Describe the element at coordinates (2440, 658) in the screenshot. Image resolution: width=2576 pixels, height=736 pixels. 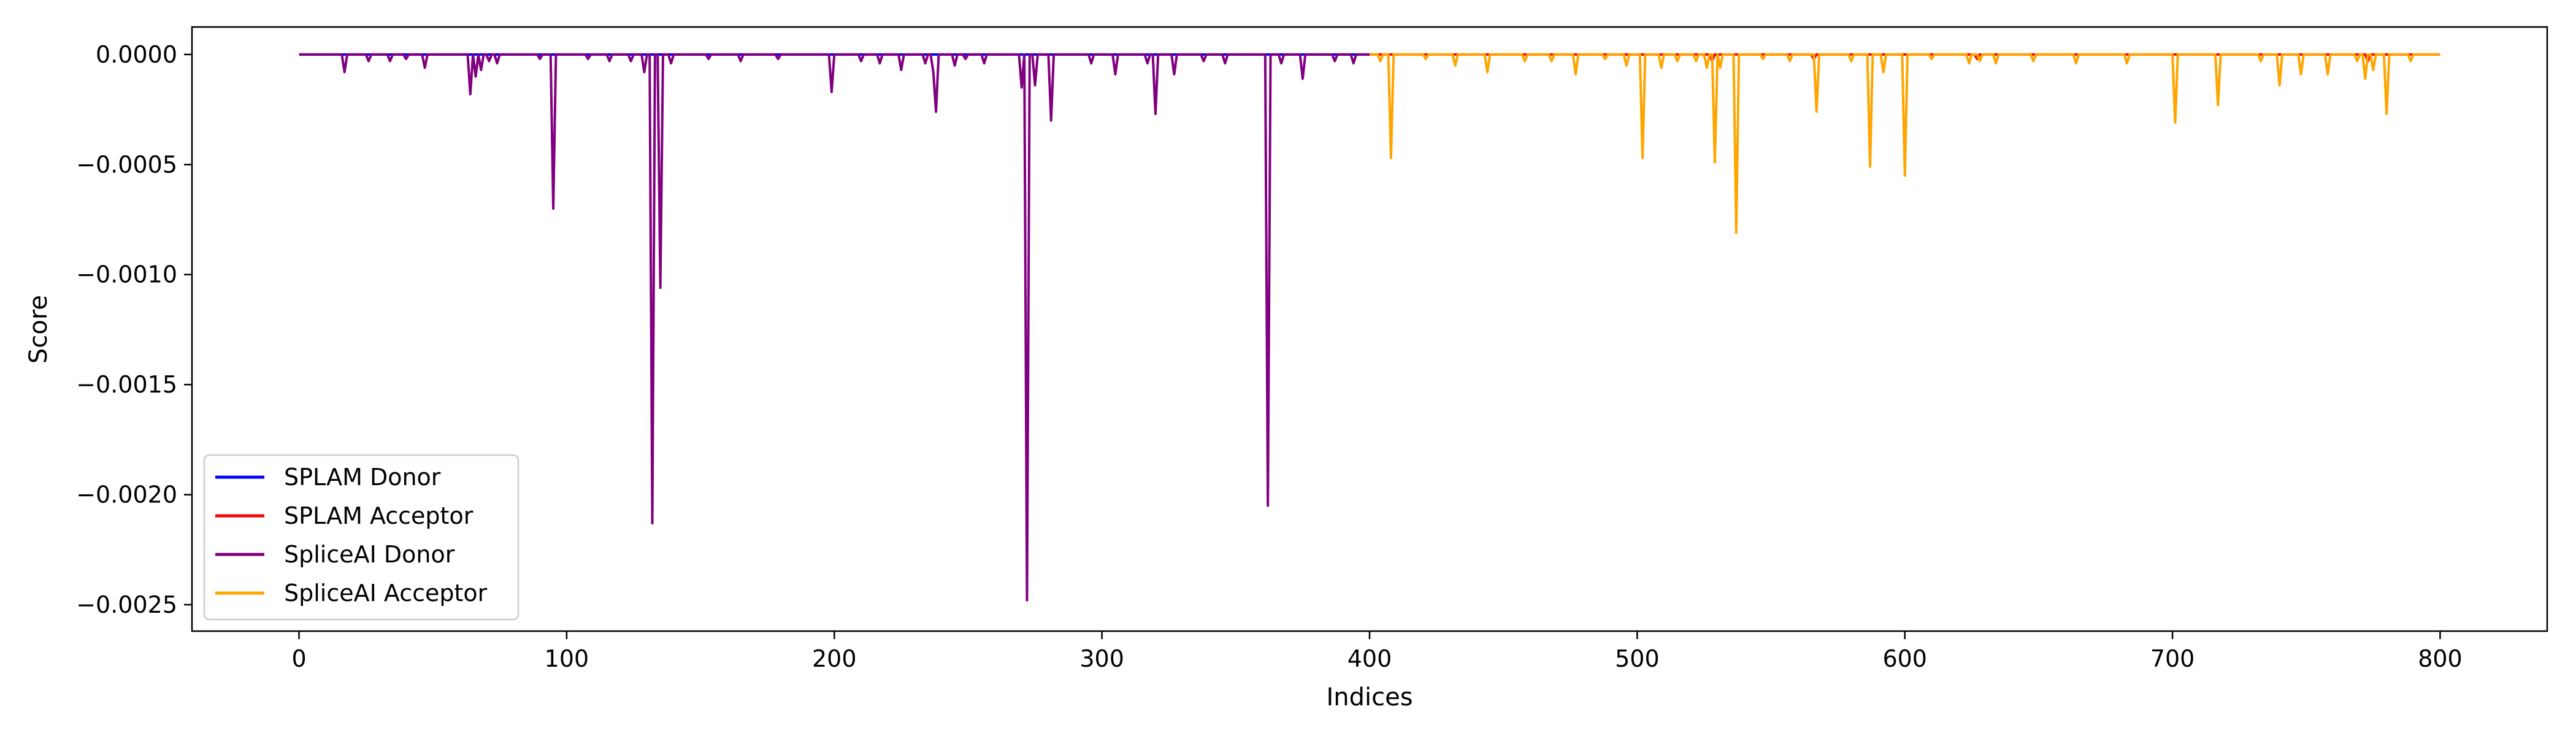
I see `x-tick-label: 800` at that location.